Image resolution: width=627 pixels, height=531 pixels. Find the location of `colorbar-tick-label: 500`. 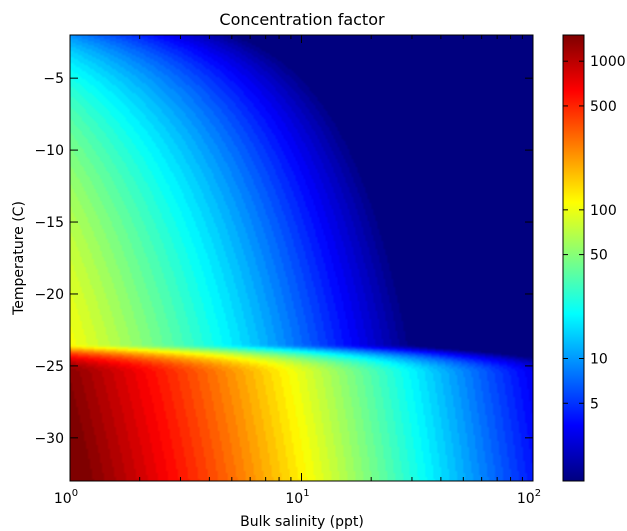

colorbar-tick-label: 500 is located at coordinates (603, 107).